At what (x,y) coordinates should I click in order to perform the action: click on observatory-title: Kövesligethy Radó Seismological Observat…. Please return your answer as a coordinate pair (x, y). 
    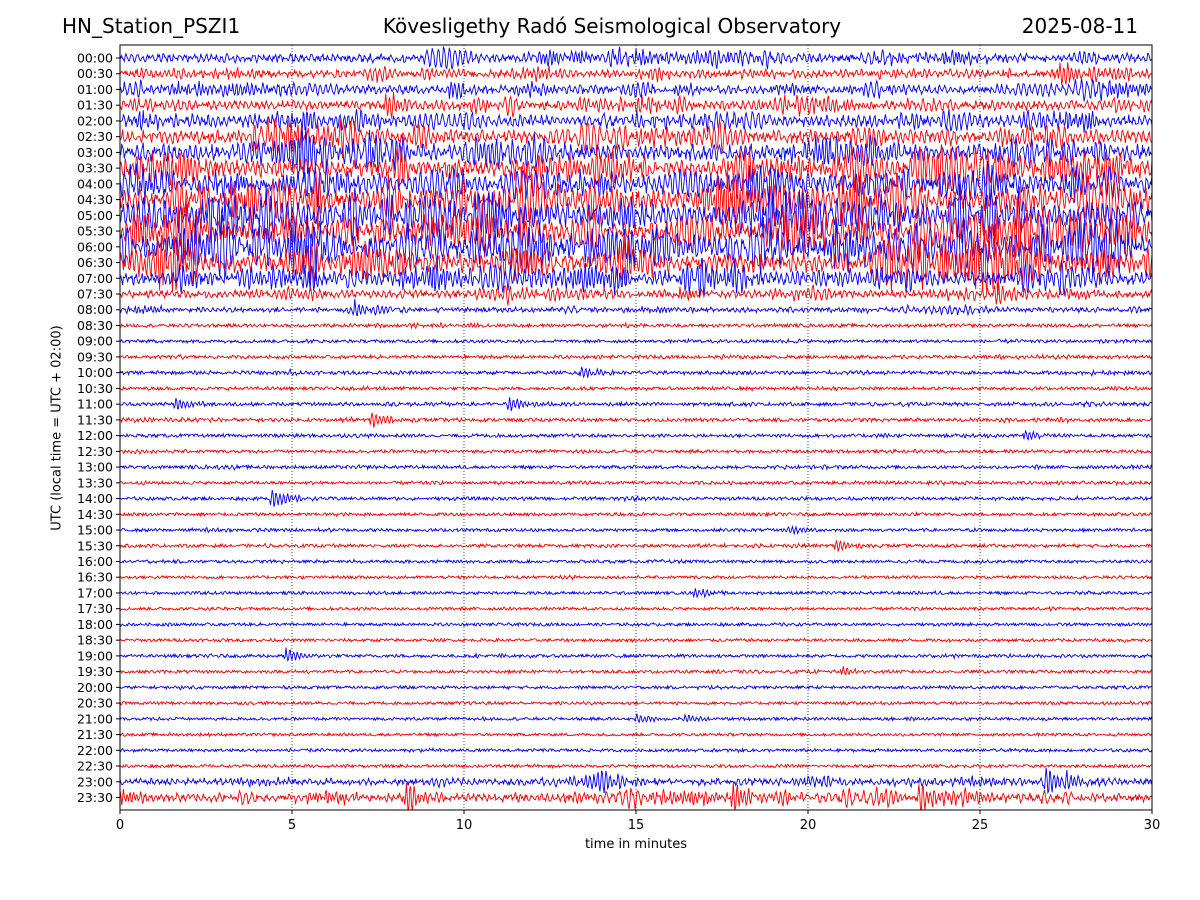
    Looking at the image, I should click on (612, 26).